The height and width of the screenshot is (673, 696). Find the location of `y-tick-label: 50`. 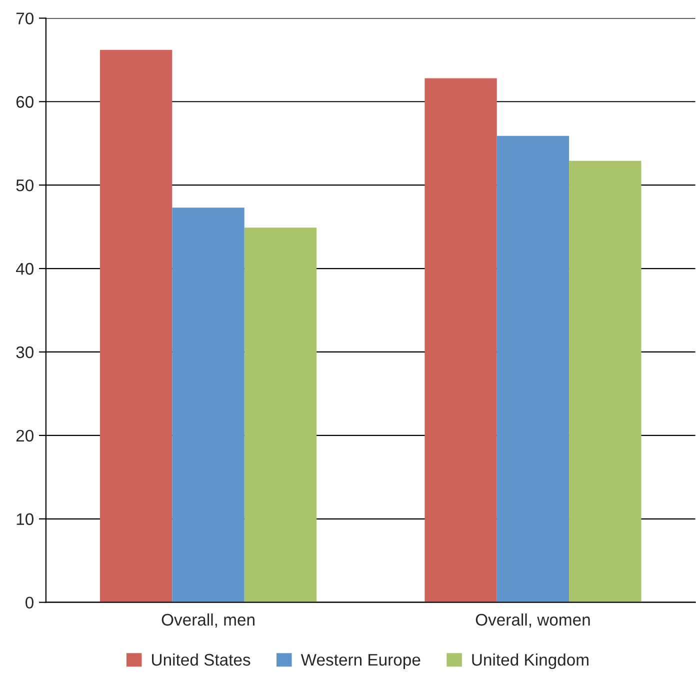

y-tick-label: 50 is located at coordinates (25, 185).